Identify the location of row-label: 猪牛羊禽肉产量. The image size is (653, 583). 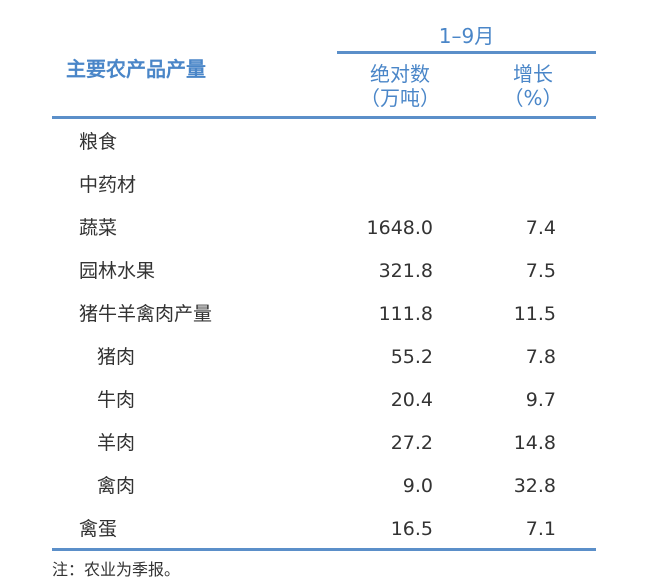
(146, 314).